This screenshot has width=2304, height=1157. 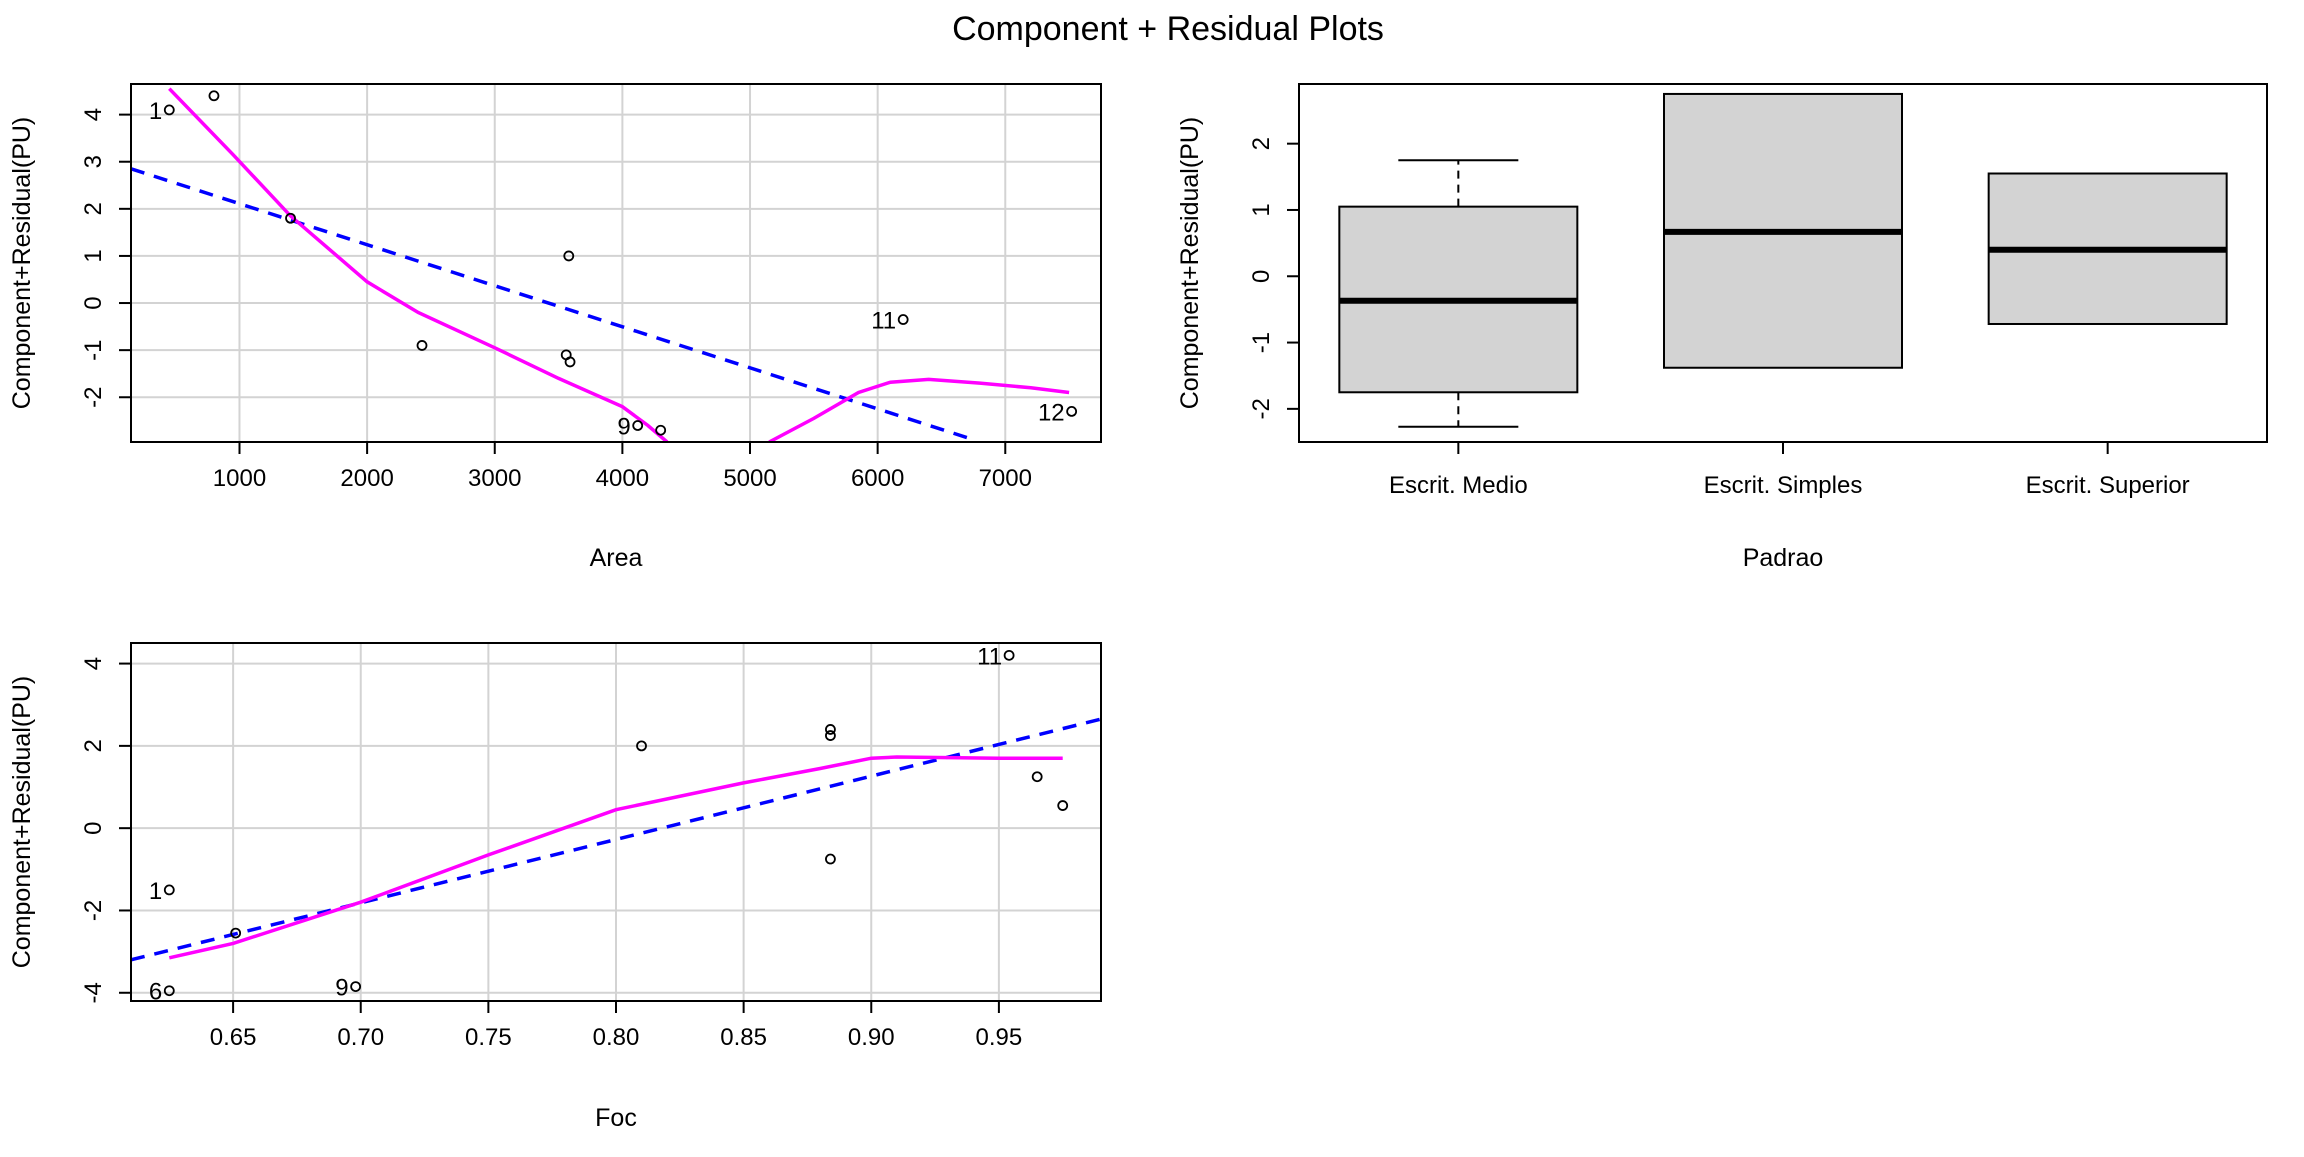 What do you see at coordinates (233, 1037) in the screenshot?
I see `x-tick-label: 0.65` at bounding box center [233, 1037].